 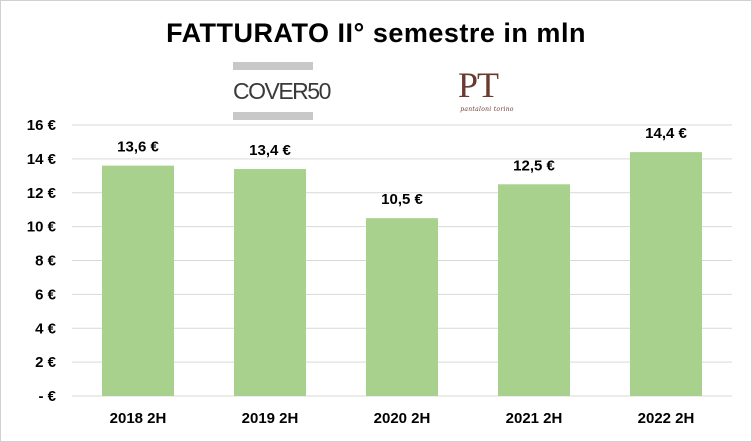 What do you see at coordinates (46, 328) in the screenshot?
I see `y-tick-label: 4 €` at bounding box center [46, 328].